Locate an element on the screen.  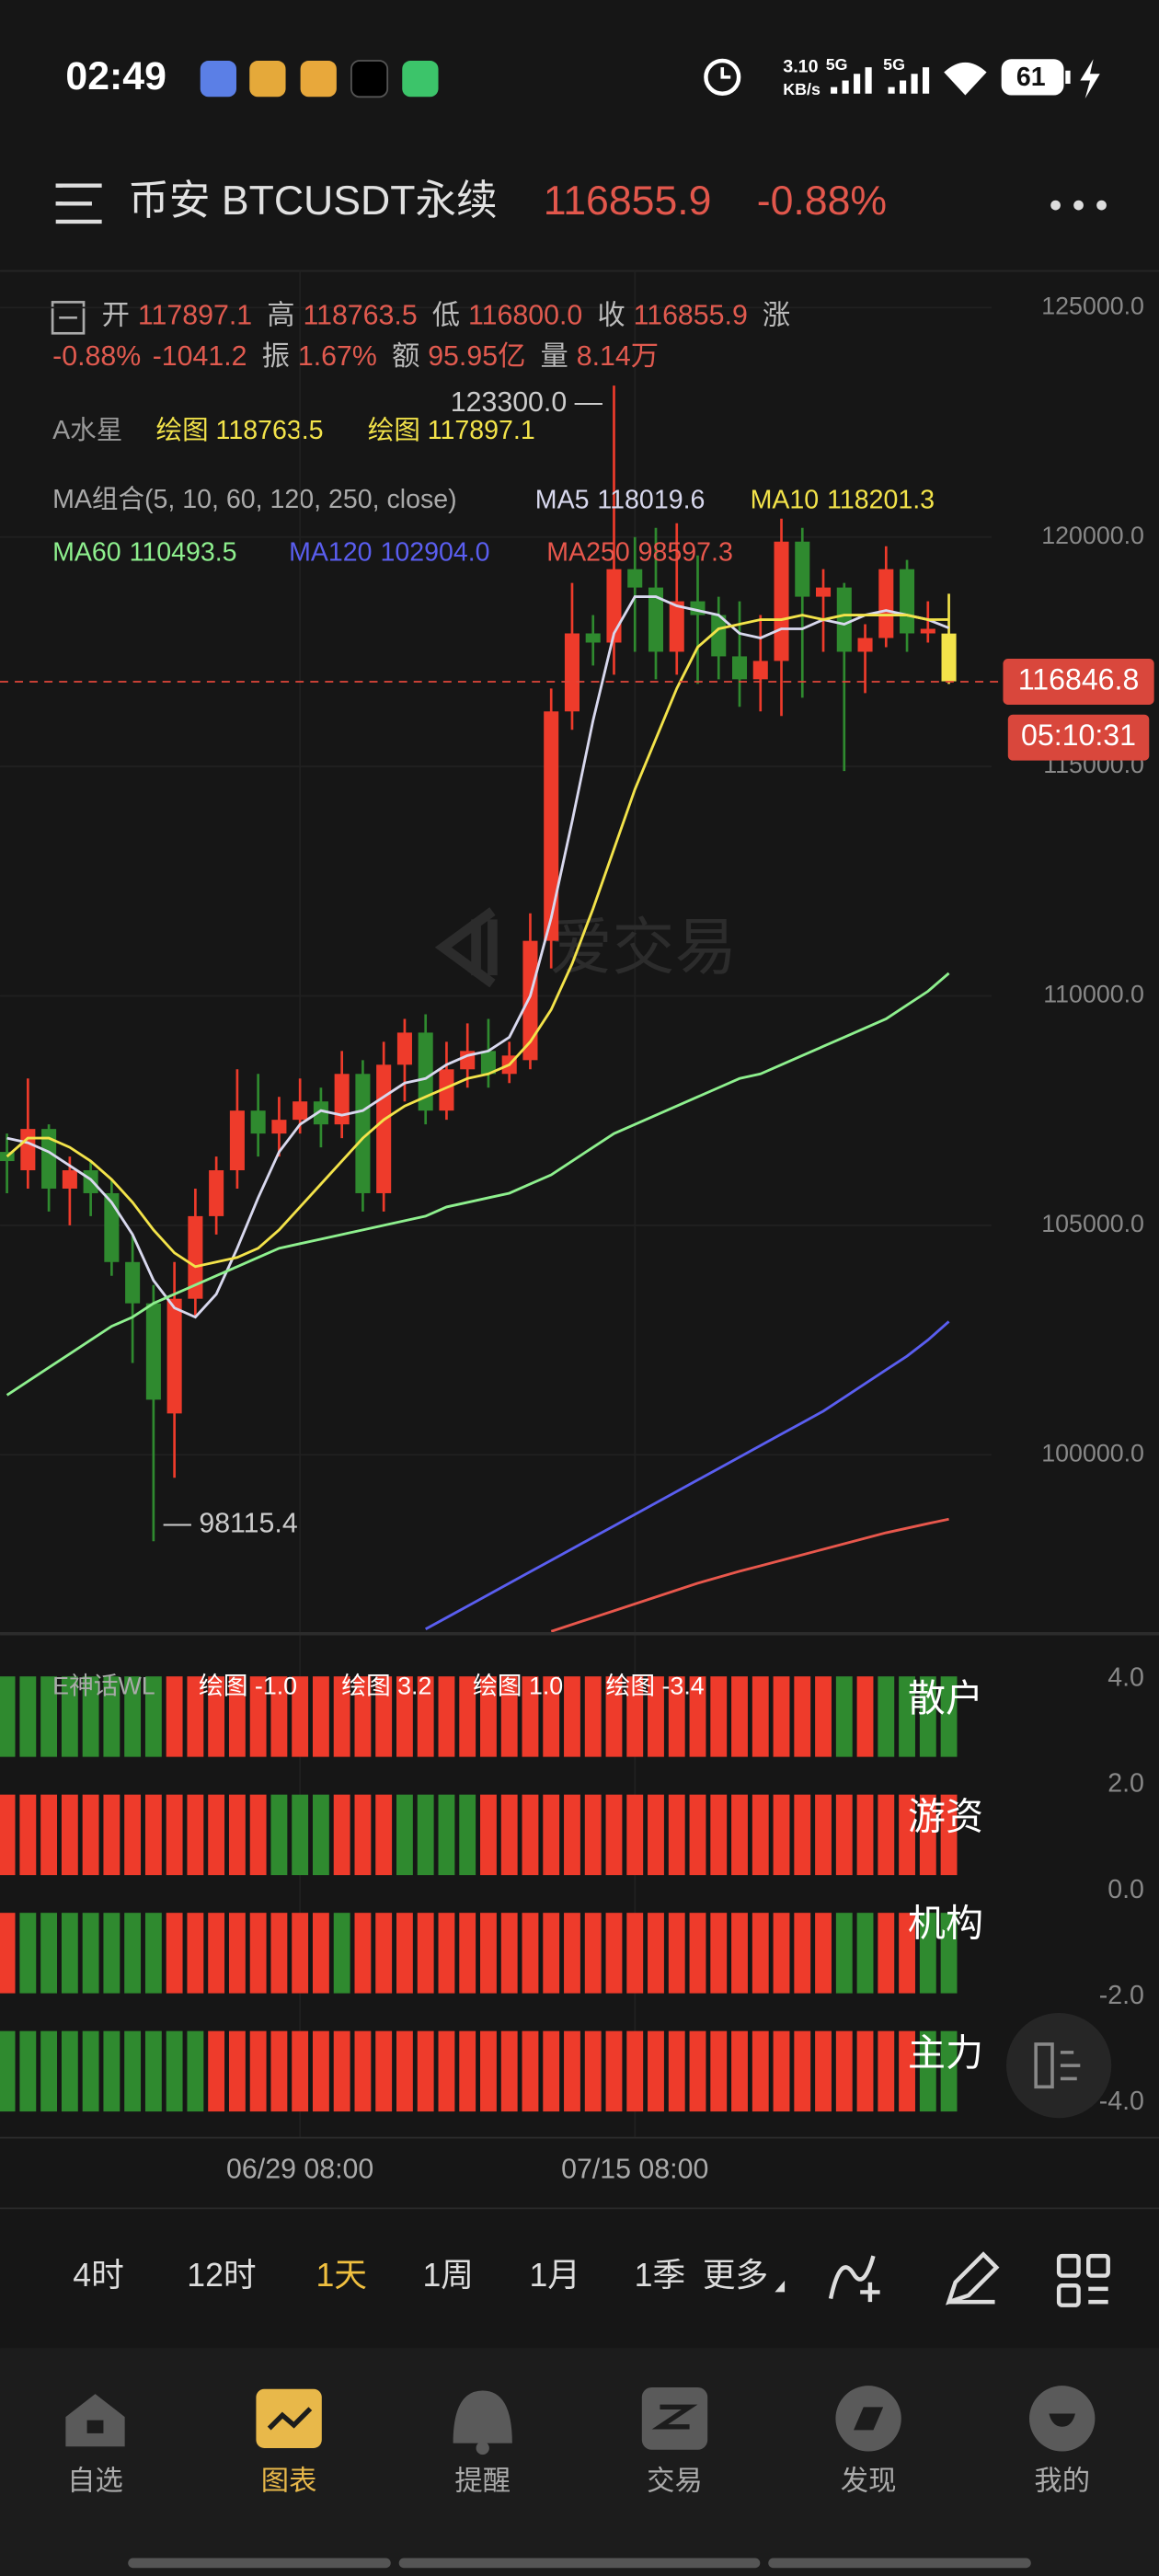
ma-line is located at coordinates (478, 1184).